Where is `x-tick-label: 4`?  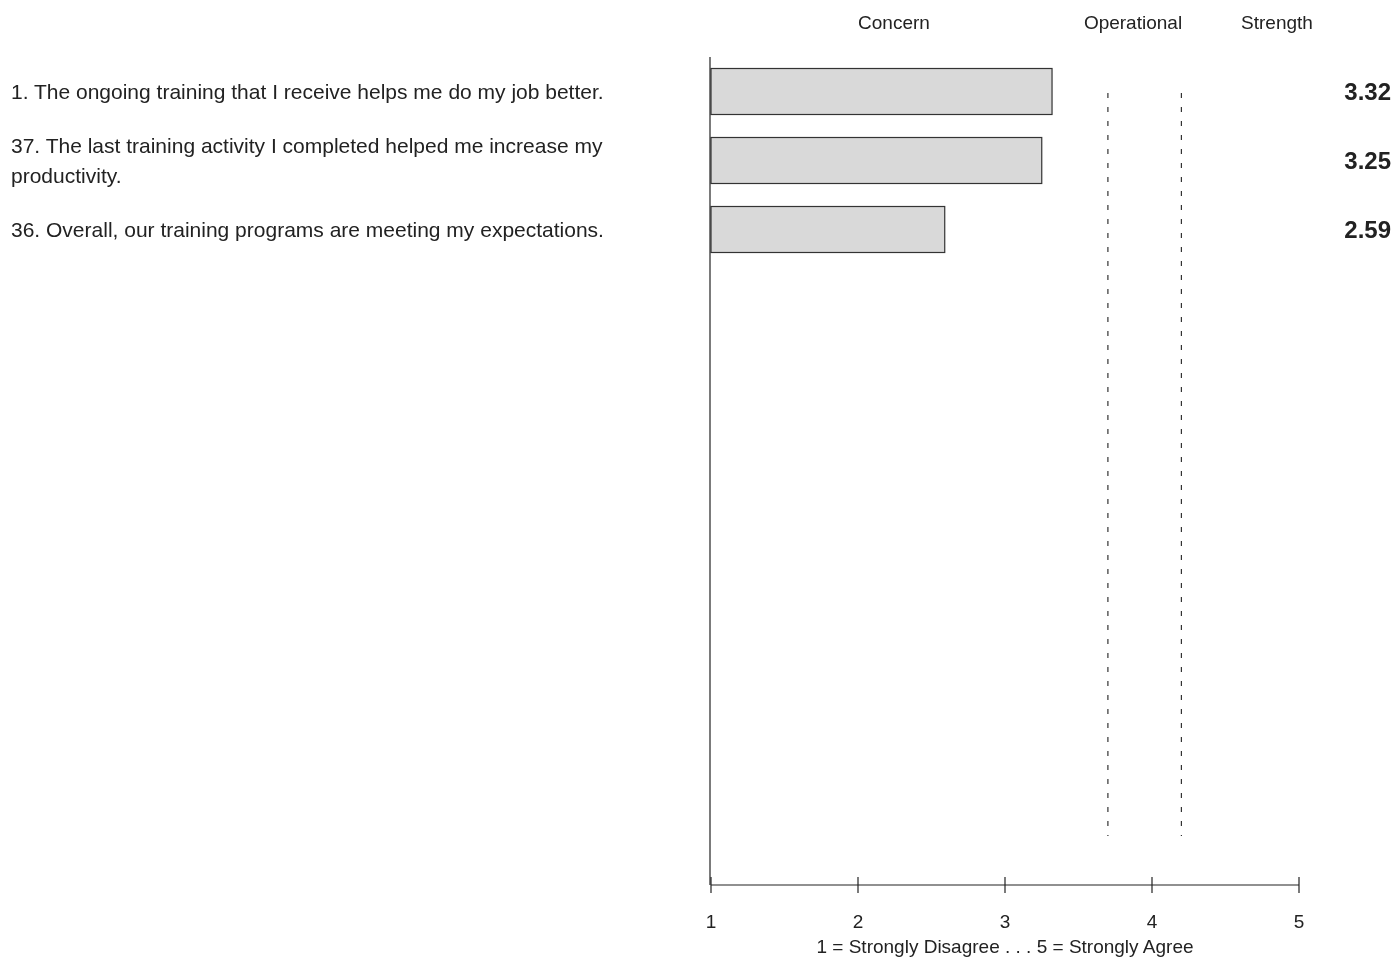 x-tick-label: 4 is located at coordinates (1152, 921).